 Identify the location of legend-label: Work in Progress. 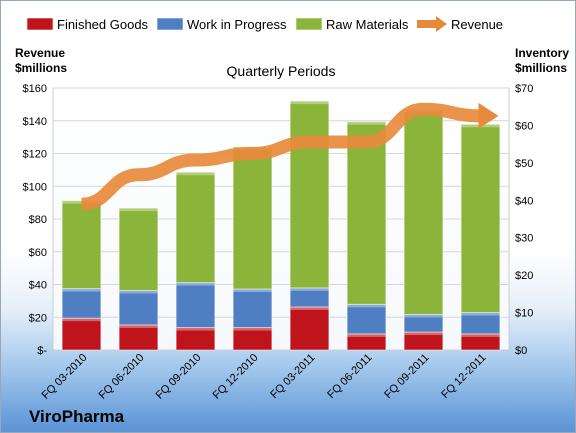
(237, 24).